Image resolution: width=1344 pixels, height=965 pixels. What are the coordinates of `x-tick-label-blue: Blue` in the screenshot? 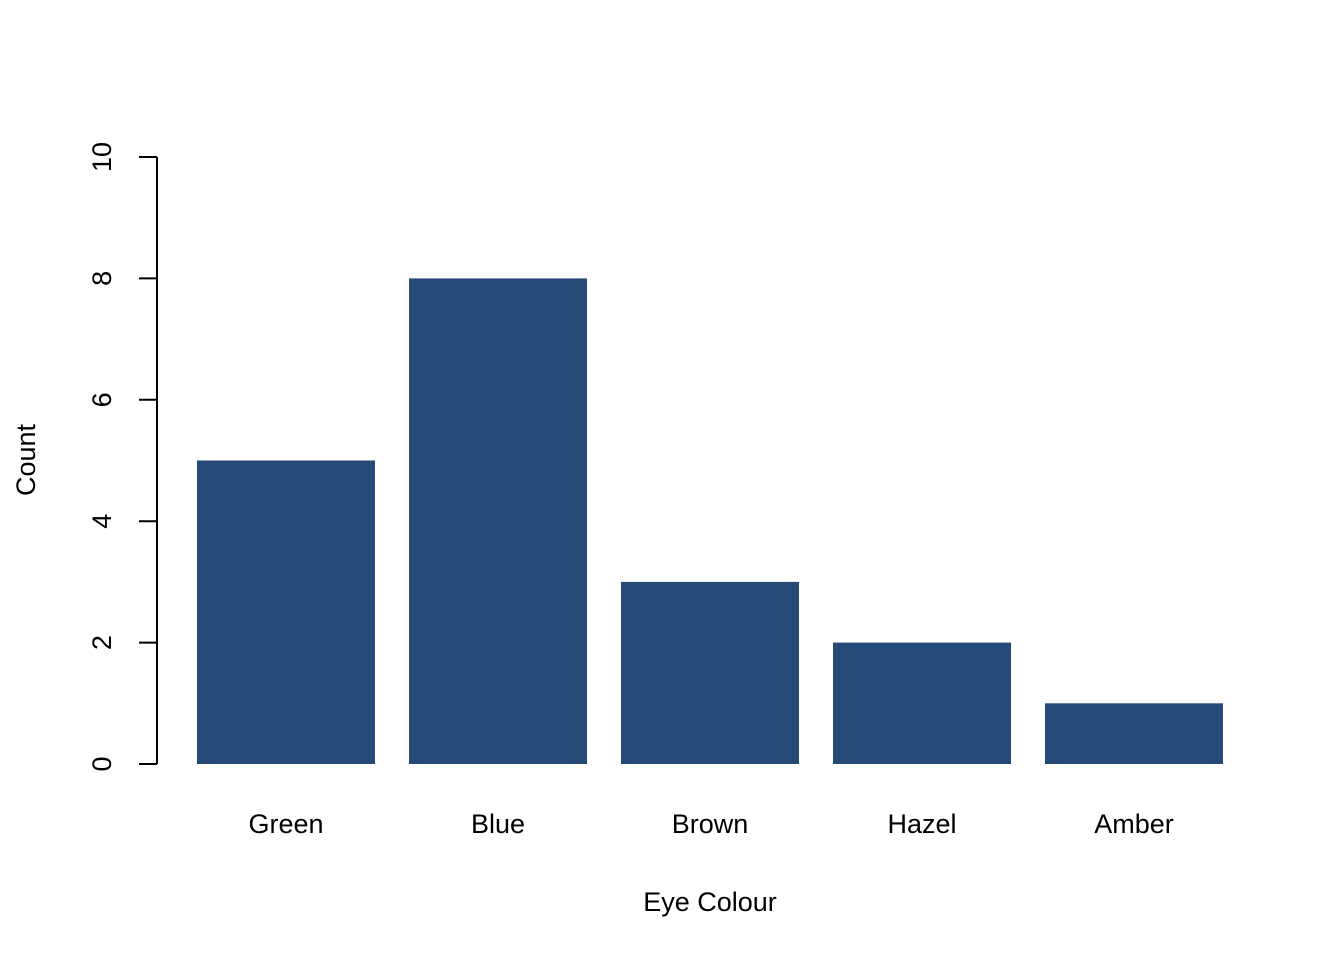 It's located at (498, 824).